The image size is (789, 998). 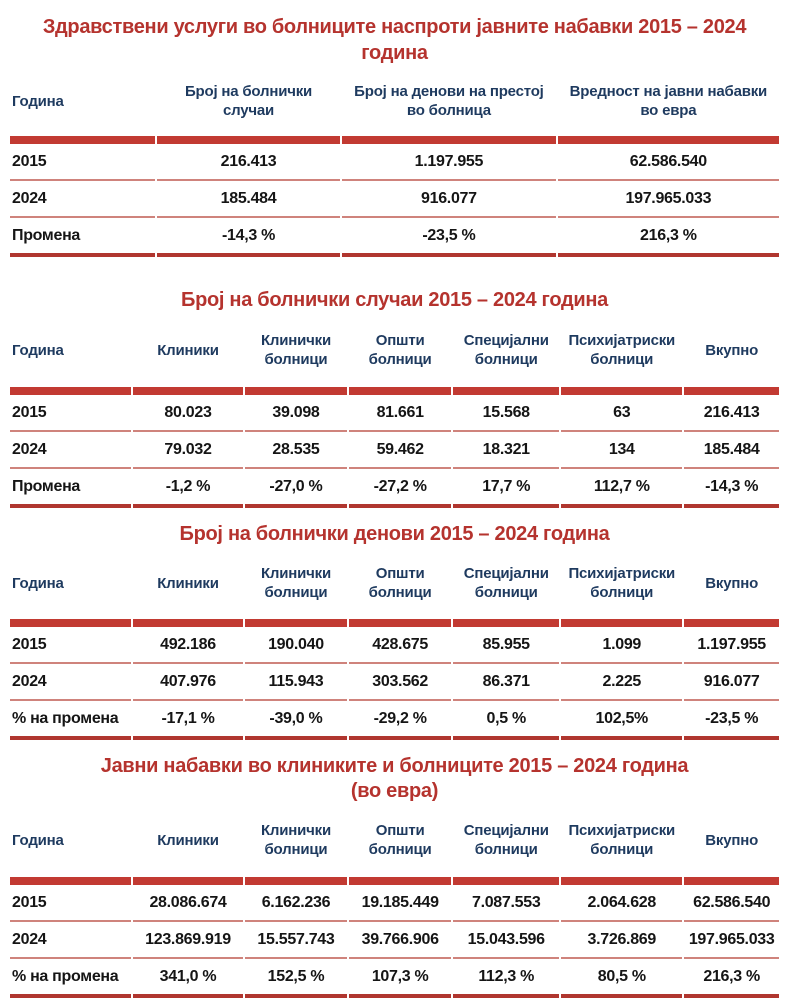 I want to click on value-cell: 112,3 %, so click(x=506, y=976).